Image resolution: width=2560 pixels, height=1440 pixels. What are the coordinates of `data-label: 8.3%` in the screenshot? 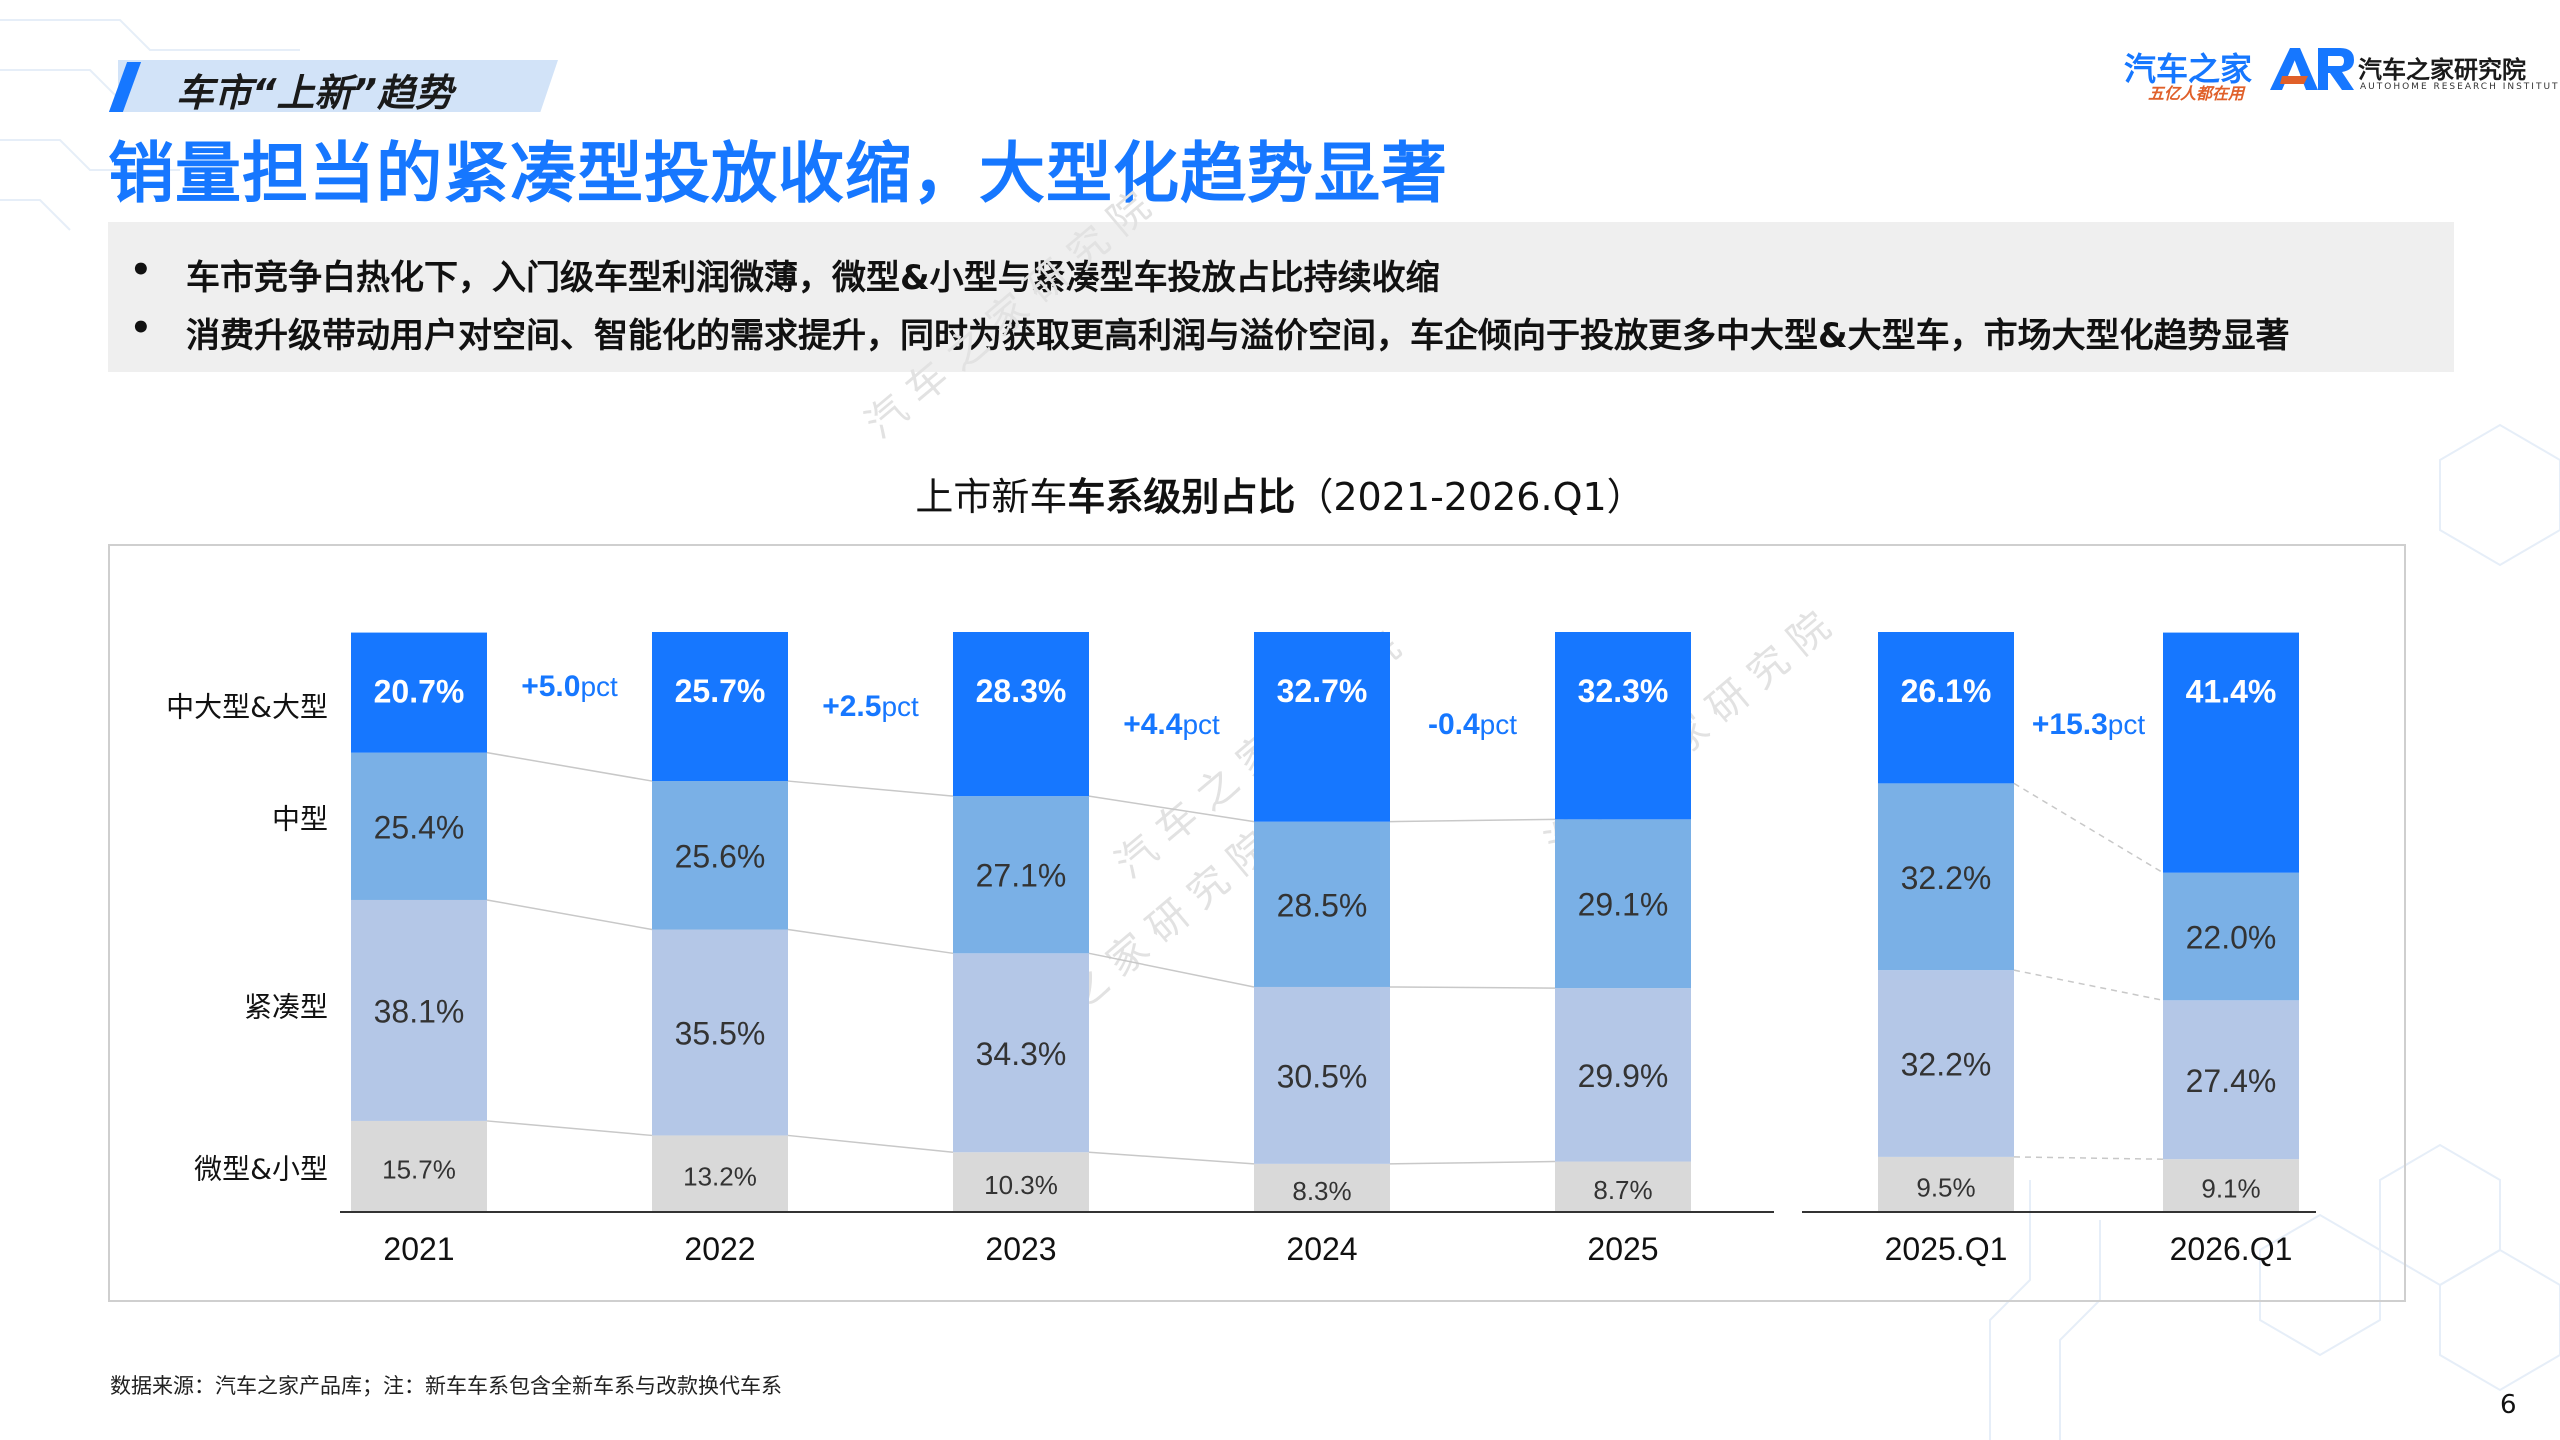 It's located at (1321, 1191).